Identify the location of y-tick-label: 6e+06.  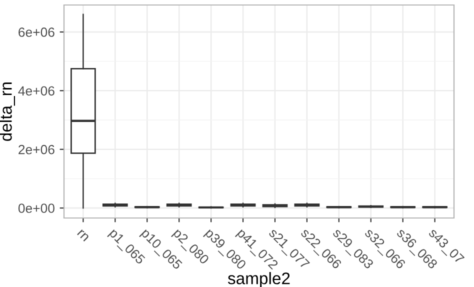
(36, 32).